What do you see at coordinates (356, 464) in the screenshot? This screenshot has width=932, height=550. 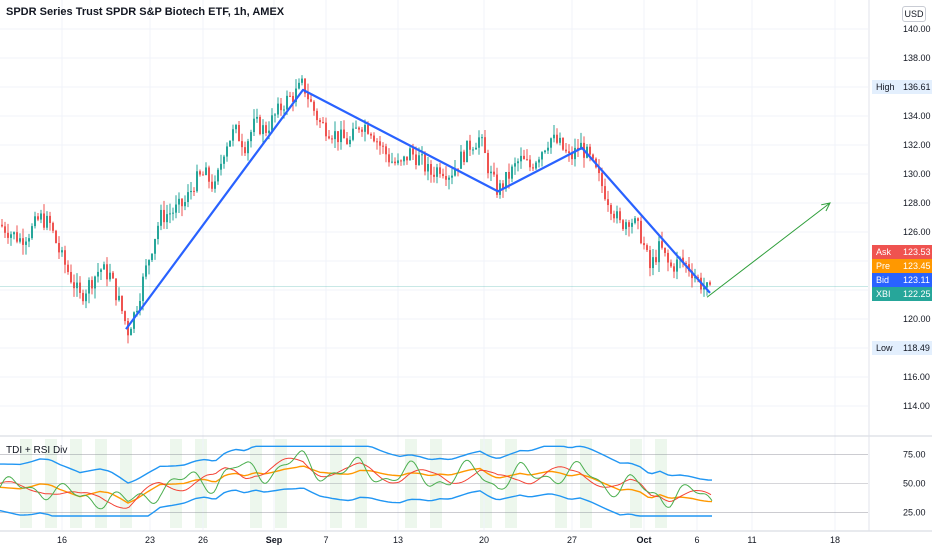 I see `tdi-upper-band` at bounding box center [356, 464].